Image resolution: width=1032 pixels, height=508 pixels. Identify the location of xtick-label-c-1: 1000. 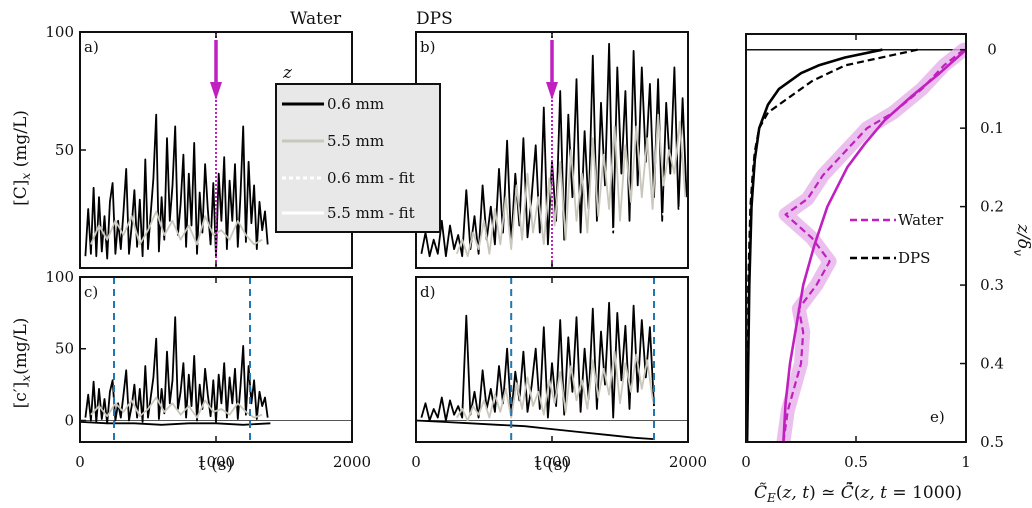
(216, 462).